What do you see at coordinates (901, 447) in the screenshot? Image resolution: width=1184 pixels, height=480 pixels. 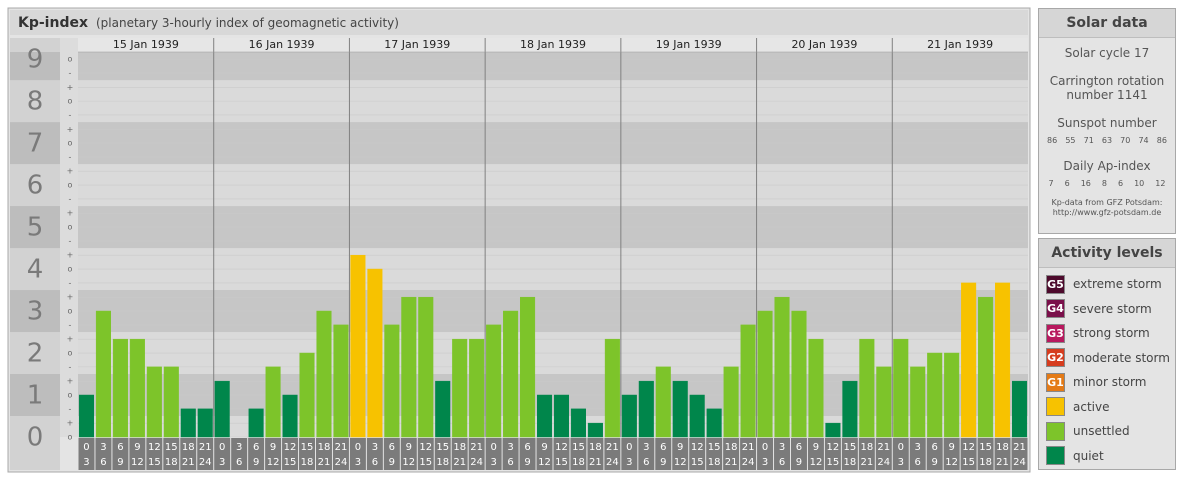 I see `hour-label: 0` at bounding box center [901, 447].